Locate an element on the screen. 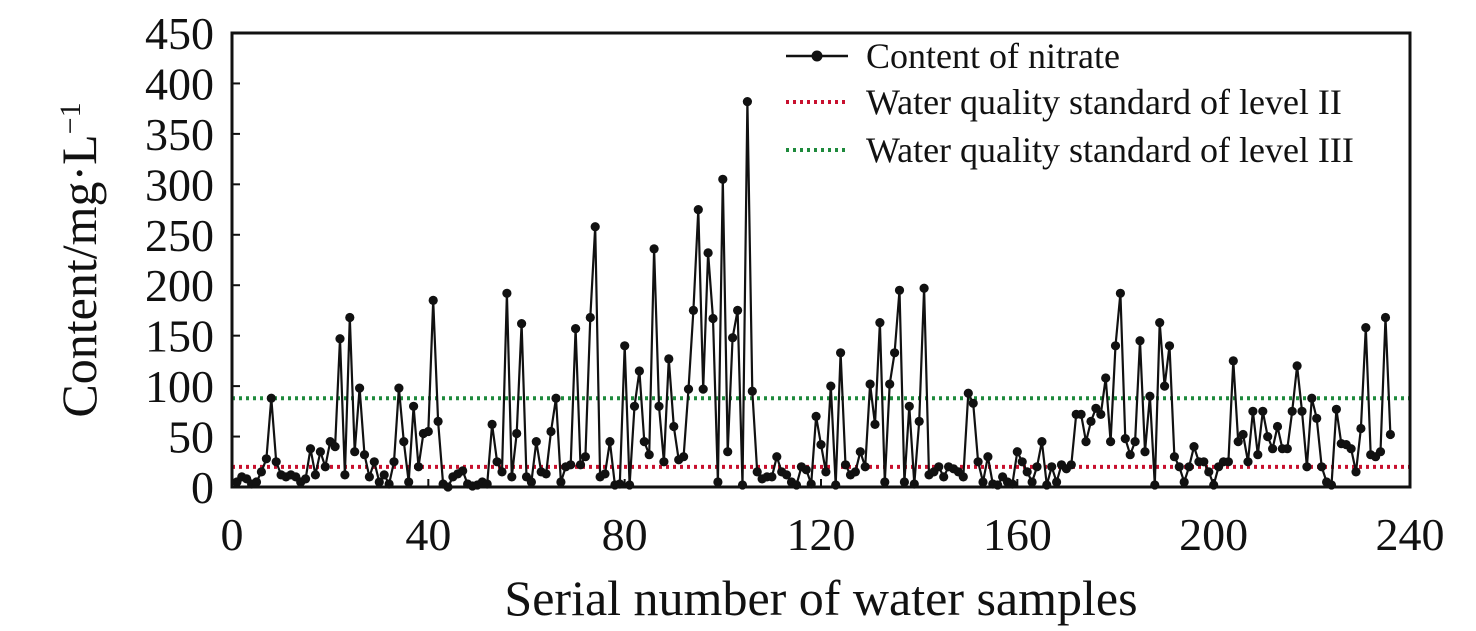  y-tick-label: 50 is located at coordinates (191, 437).